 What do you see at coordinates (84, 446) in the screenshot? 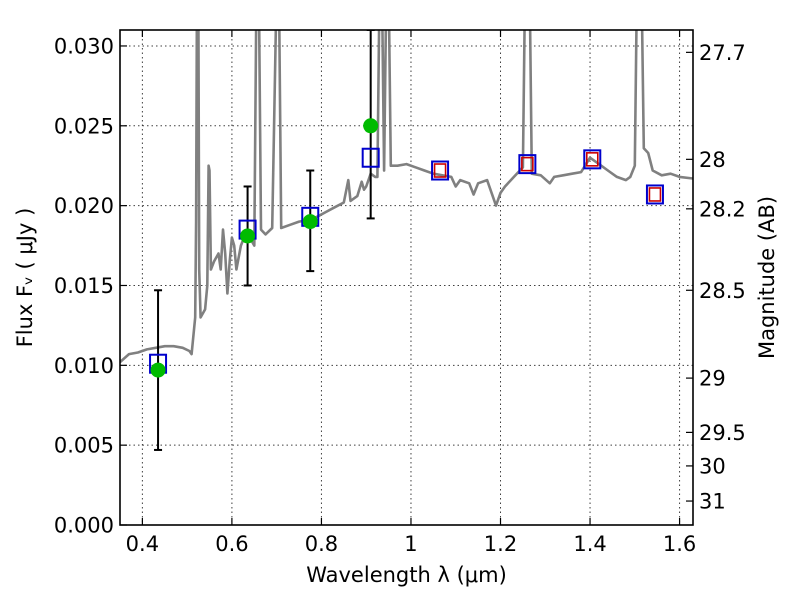
I see `y-tick-label: 0.005` at bounding box center [84, 446].